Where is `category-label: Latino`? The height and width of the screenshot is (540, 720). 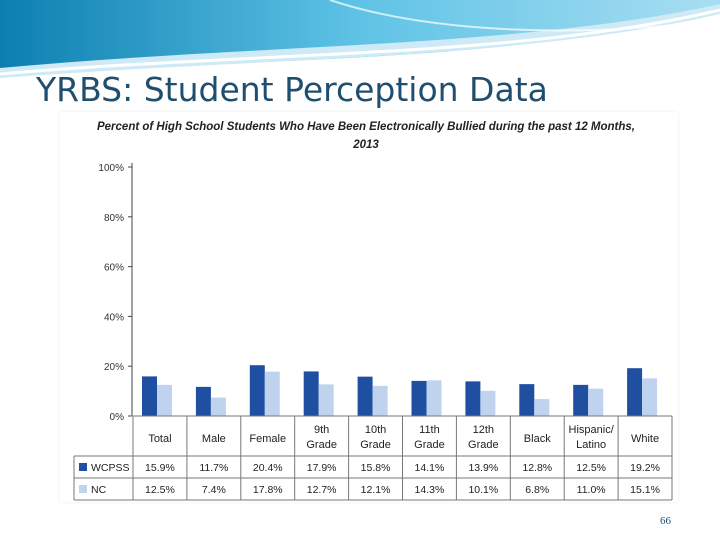 category-label: Latino is located at coordinates (591, 445).